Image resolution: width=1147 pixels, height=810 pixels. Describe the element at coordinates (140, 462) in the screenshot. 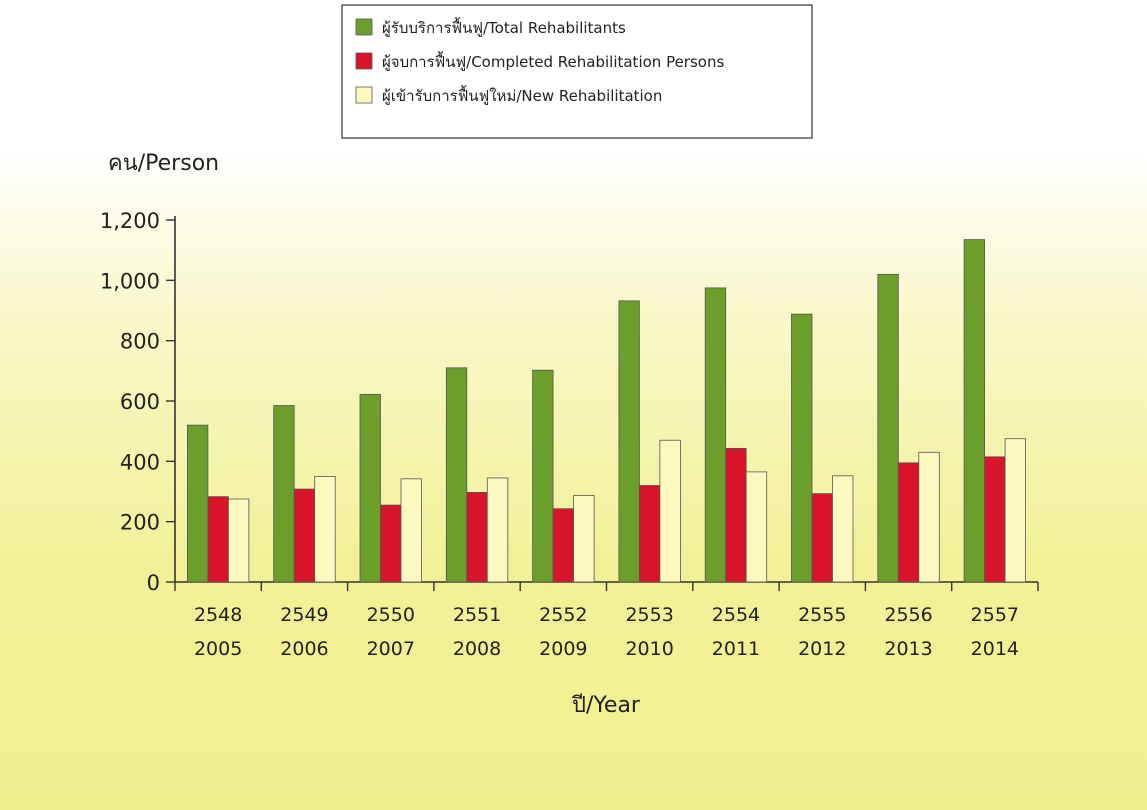

I see `y-tick-label: 400` at that location.